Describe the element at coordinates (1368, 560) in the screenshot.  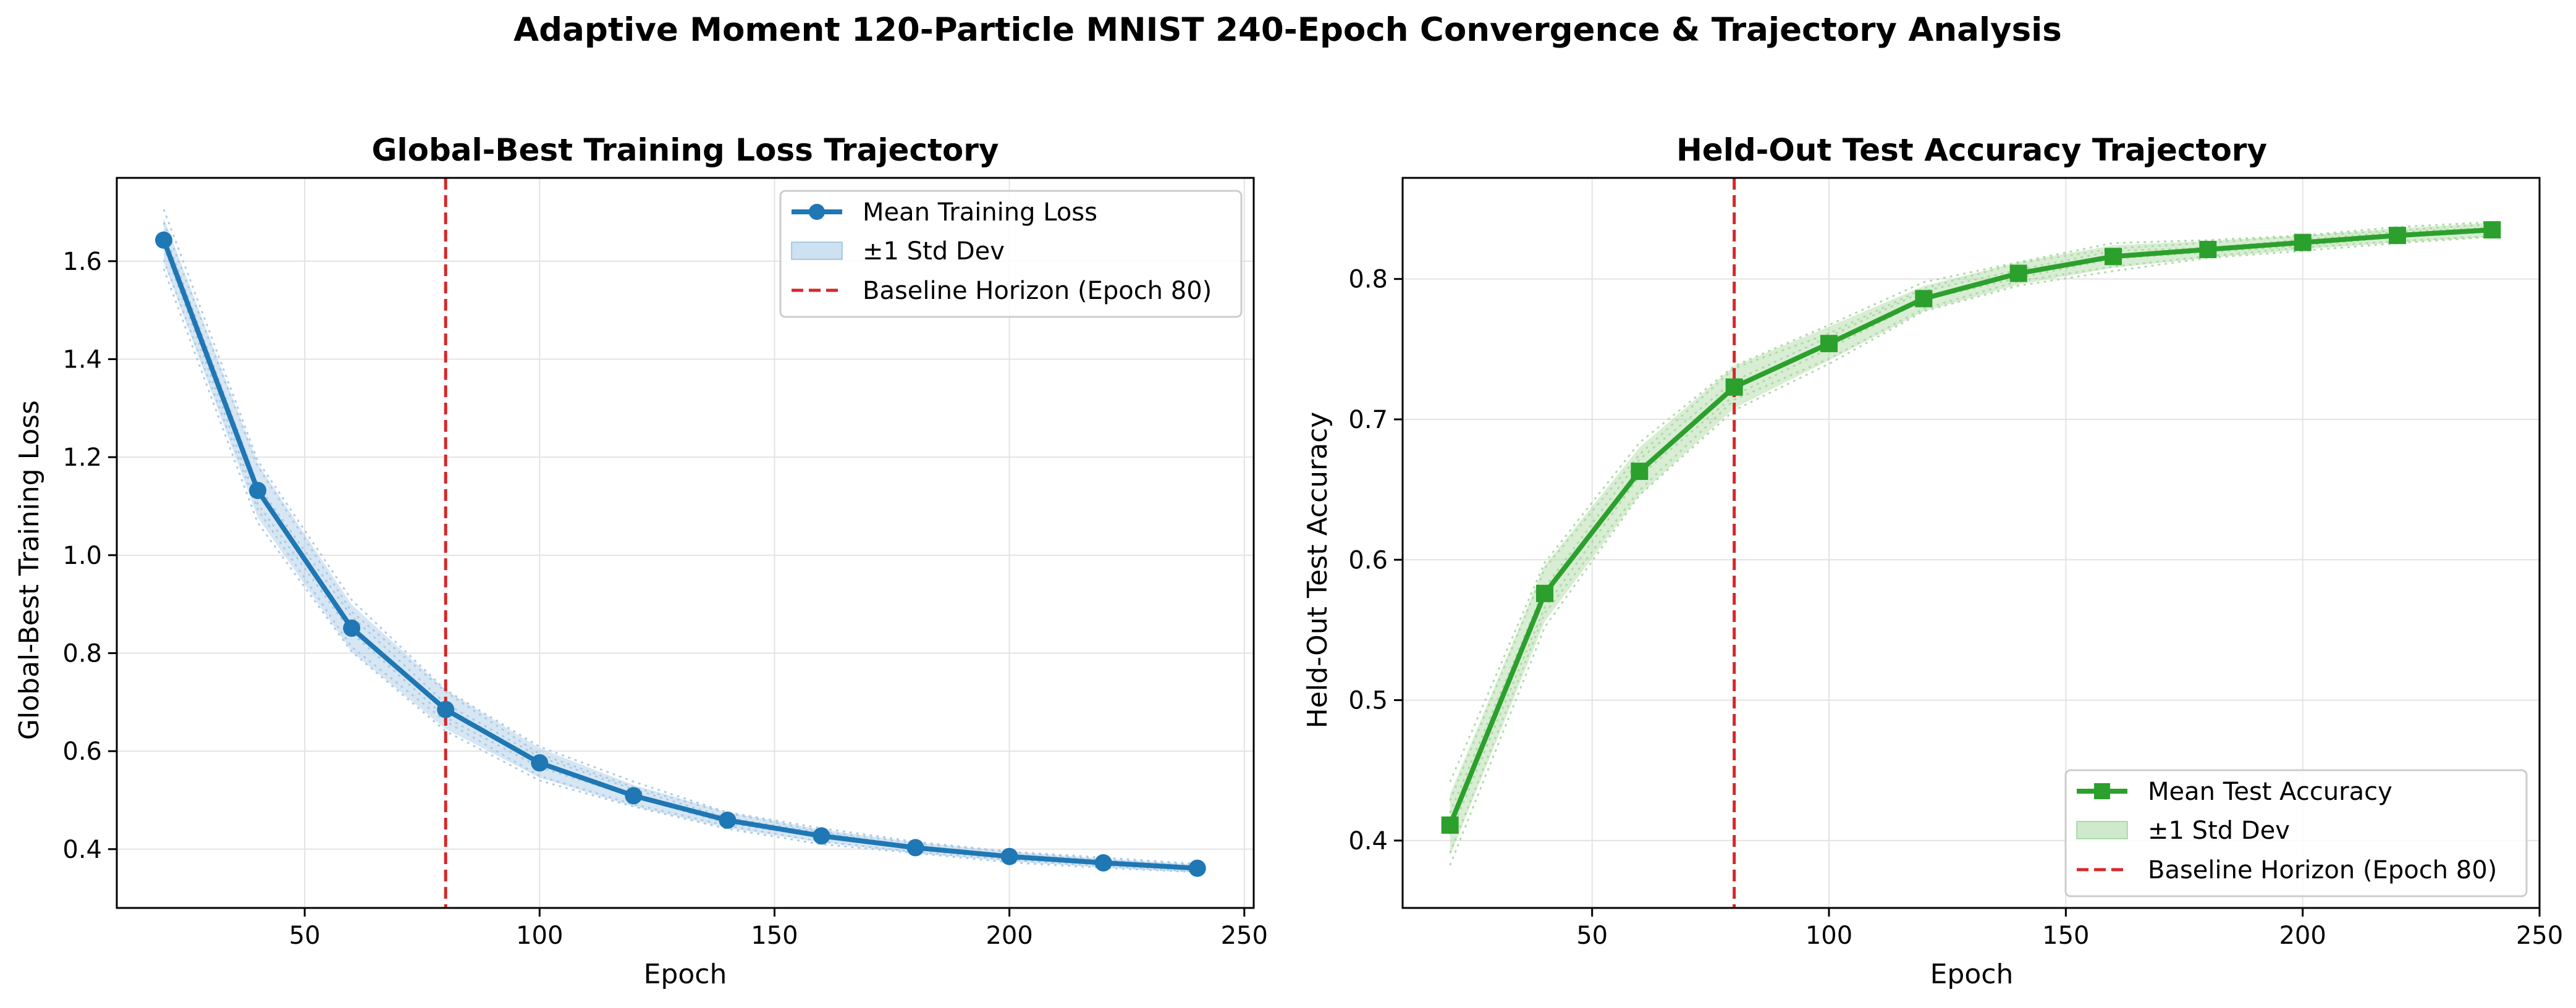
I see `accuracy-ytick-label-0.6: 0.6` at that location.